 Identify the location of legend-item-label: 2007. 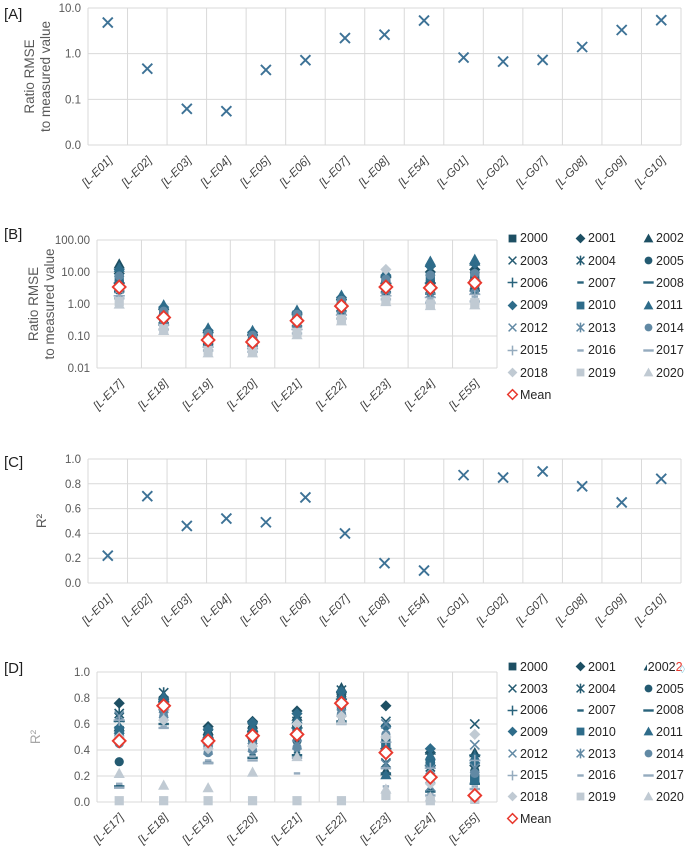
(602, 710).